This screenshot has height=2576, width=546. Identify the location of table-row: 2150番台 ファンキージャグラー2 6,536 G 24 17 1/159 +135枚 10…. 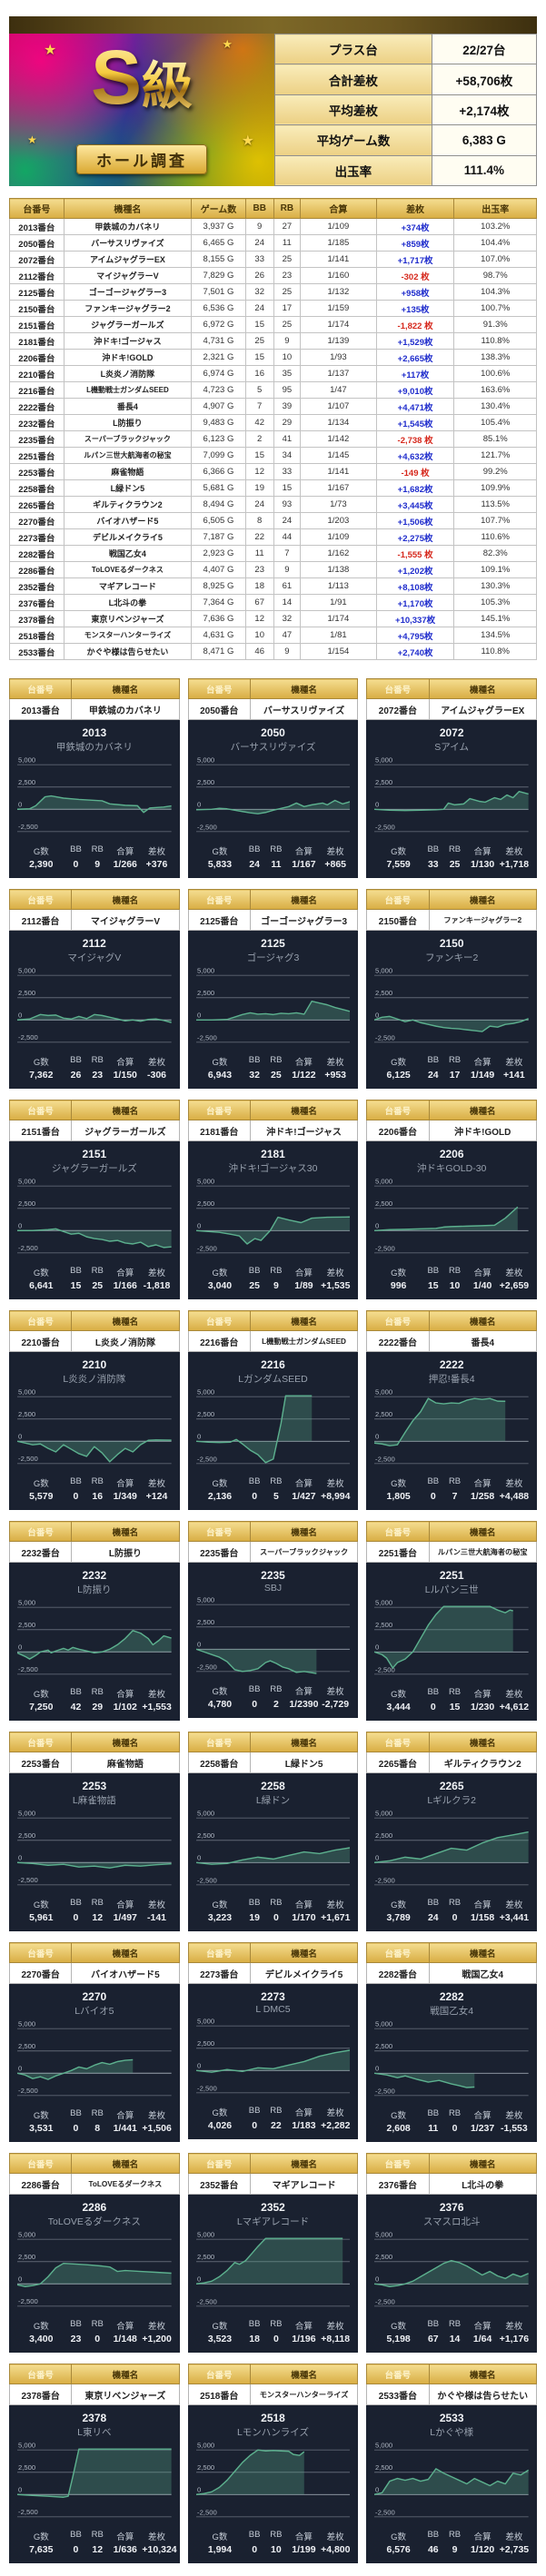
(273, 308).